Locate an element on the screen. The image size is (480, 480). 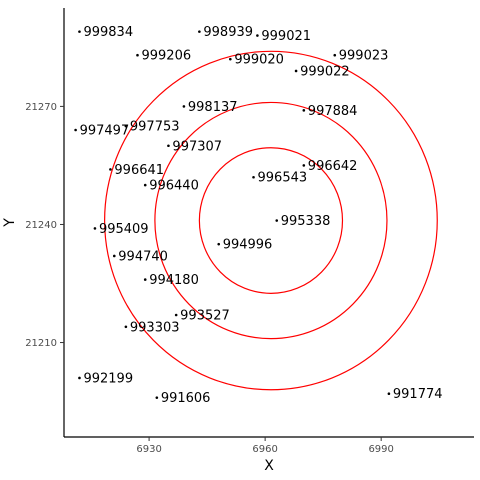
point-label-999206: 999206 is located at coordinates (166, 56).